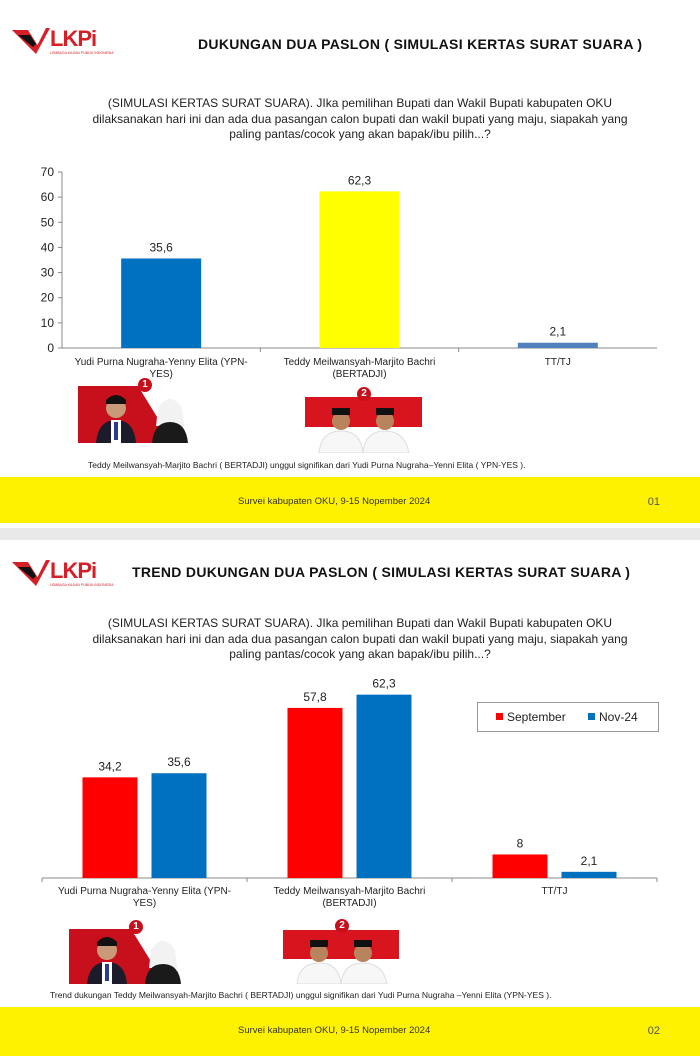 Image resolution: width=700 pixels, height=1056 pixels. What do you see at coordinates (499, 716) in the screenshot?
I see `legend-swatch-red` at bounding box center [499, 716].